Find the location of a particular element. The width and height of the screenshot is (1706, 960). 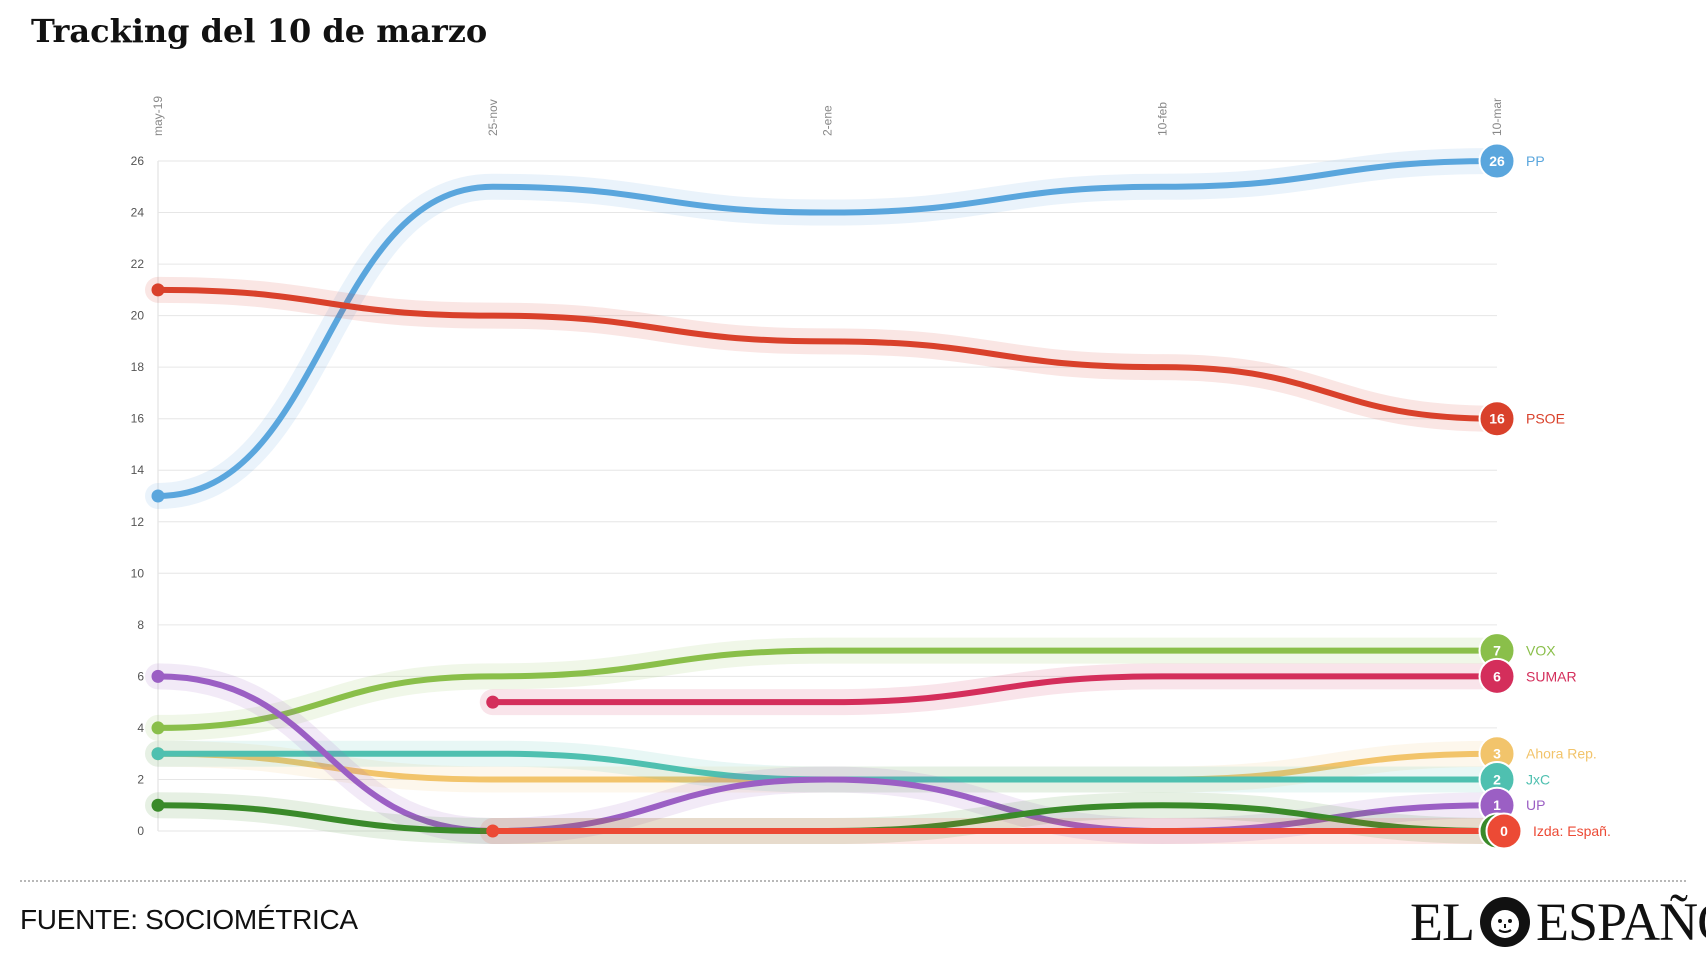

x-axis-ticks: may-19 25-nov 2-ene 10-feb 10-mar is located at coordinates (827, 116).